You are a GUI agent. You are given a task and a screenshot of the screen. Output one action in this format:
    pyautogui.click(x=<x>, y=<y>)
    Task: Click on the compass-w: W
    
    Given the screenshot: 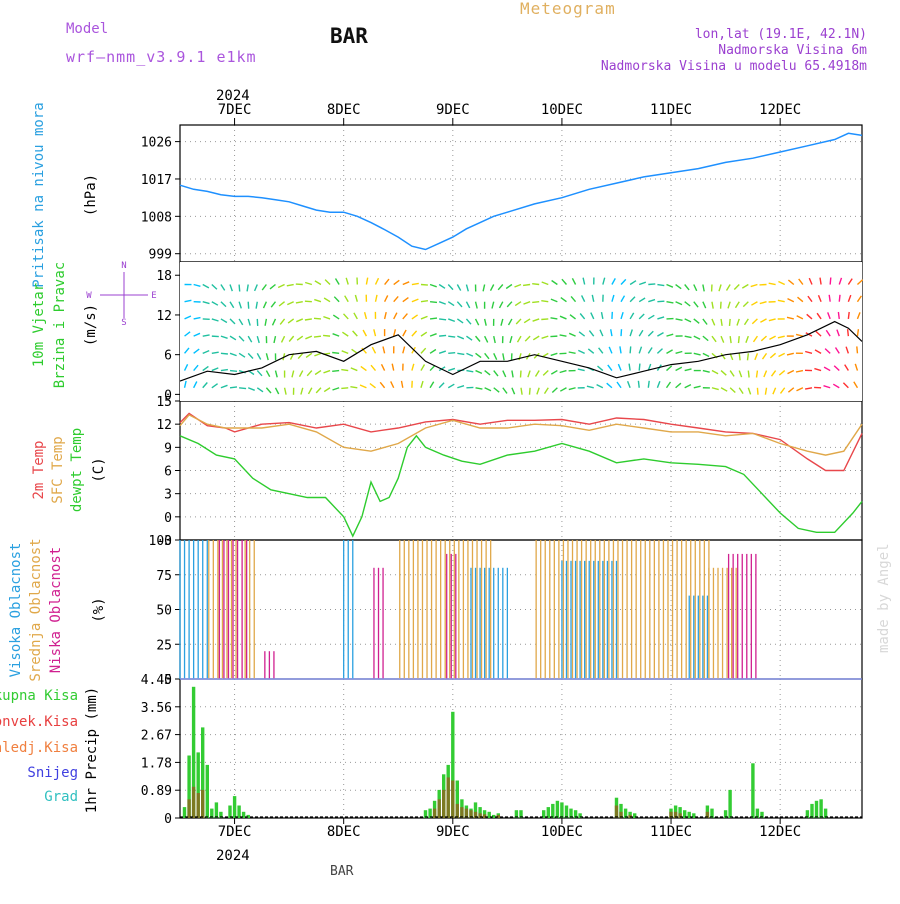 What is the action you would take?
    pyautogui.click(x=89, y=296)
    